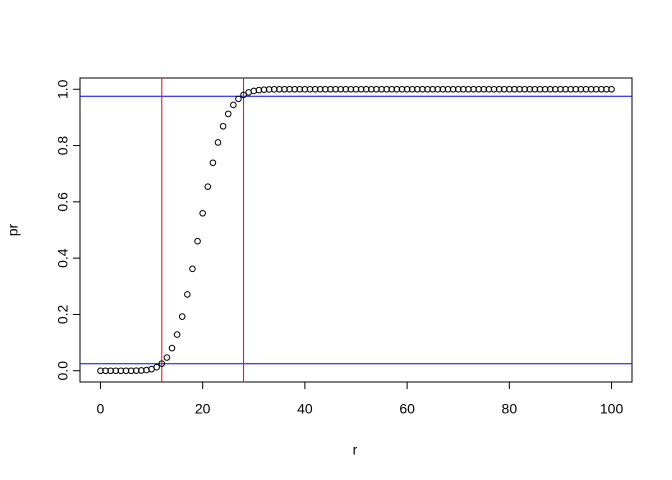 The image size is (672, 480). What do you see at coordinates (510, 409) in the screenshot?
I see `x-tick-label: 80` at bounding box center [510, 409].